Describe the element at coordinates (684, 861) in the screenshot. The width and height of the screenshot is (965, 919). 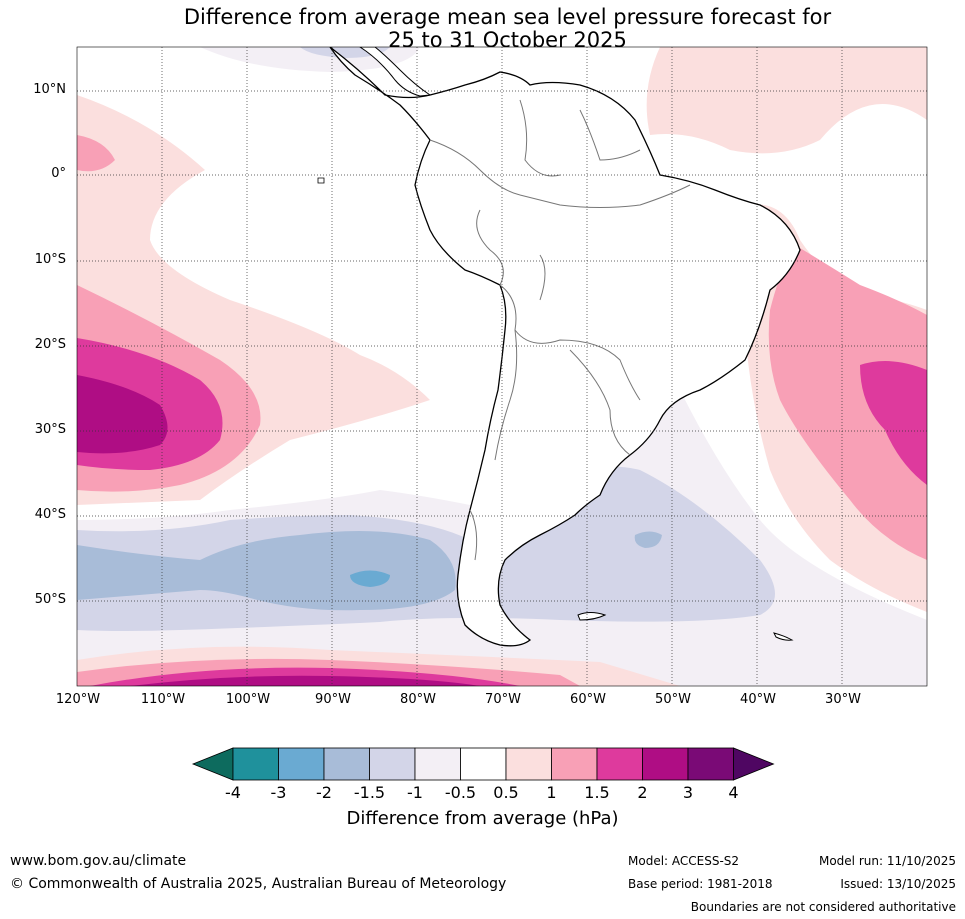
I see `footer-model: Model: ACCESS-S2` at that location.